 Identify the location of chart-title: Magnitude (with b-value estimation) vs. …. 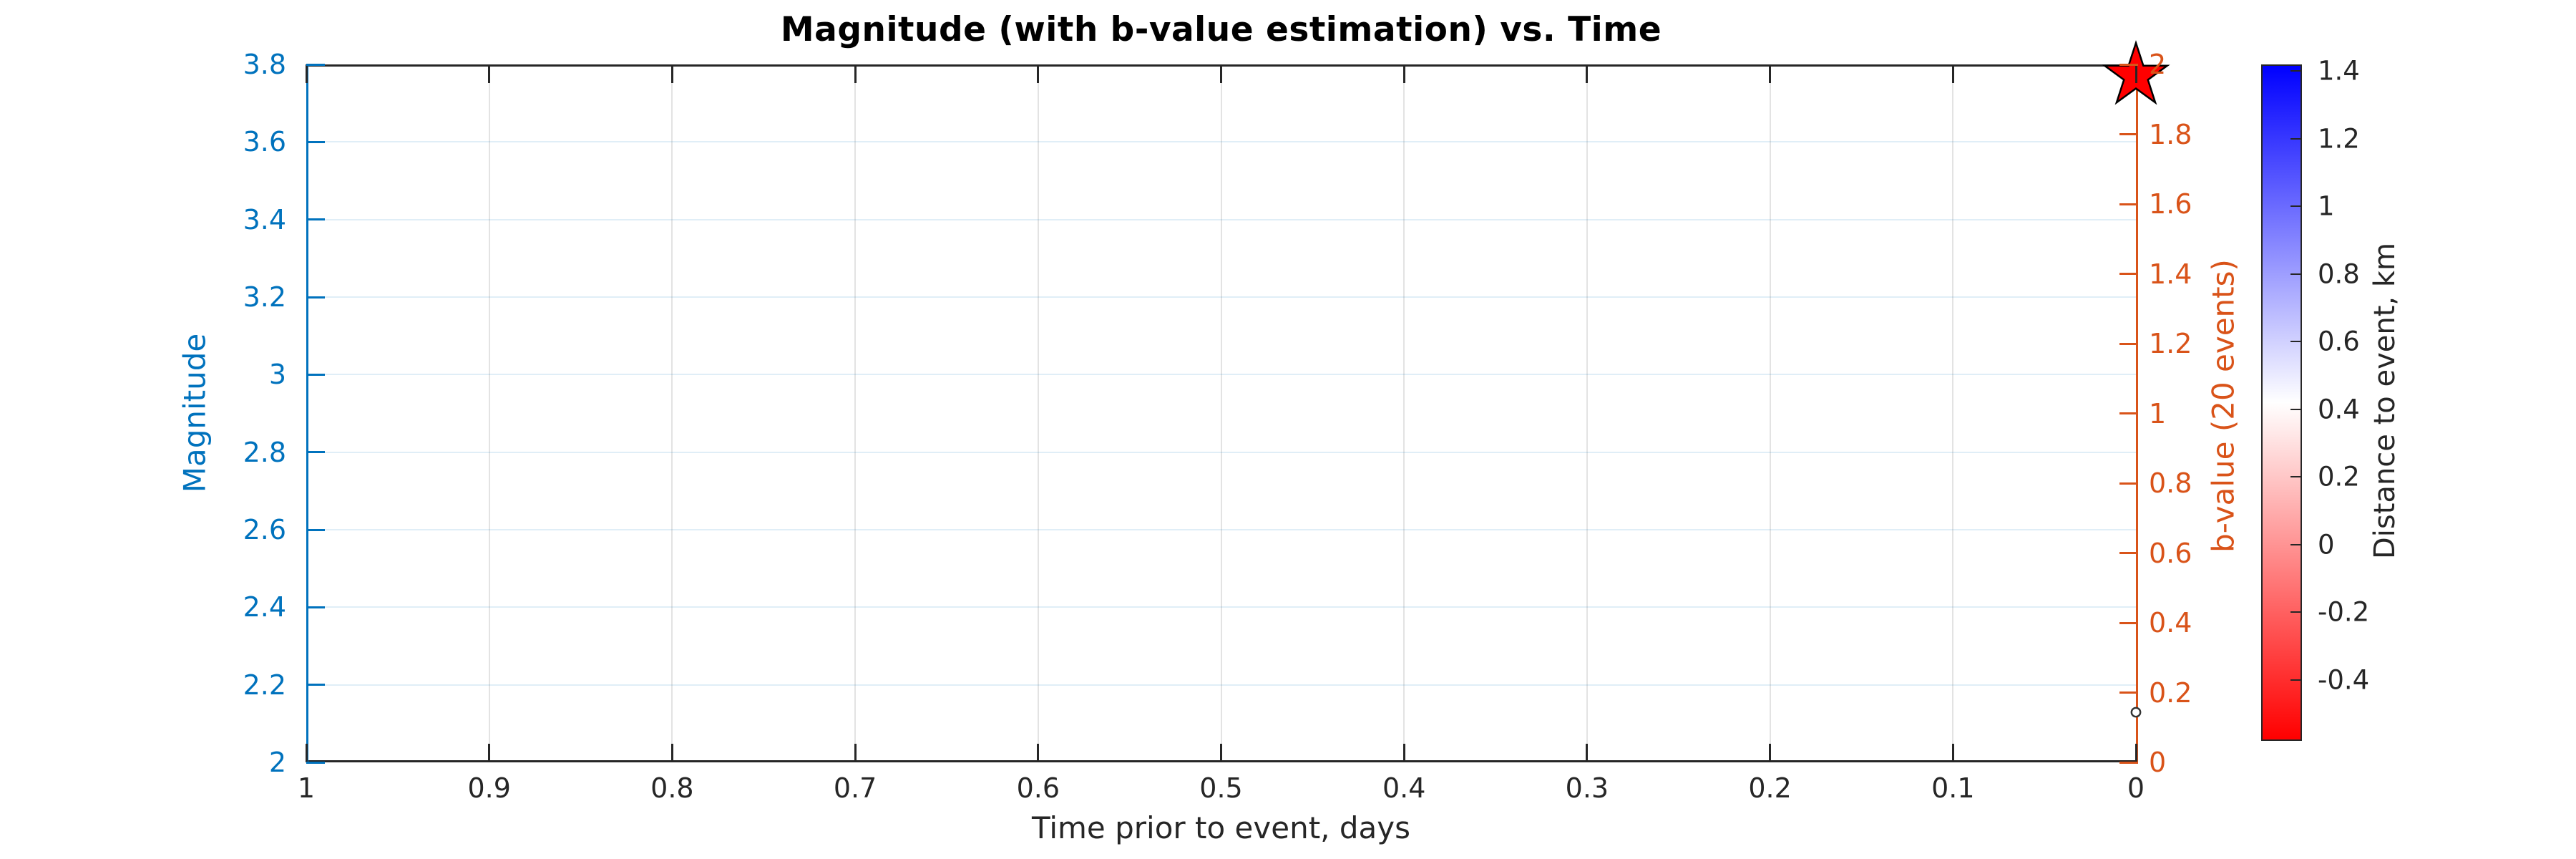
(1221, 29).